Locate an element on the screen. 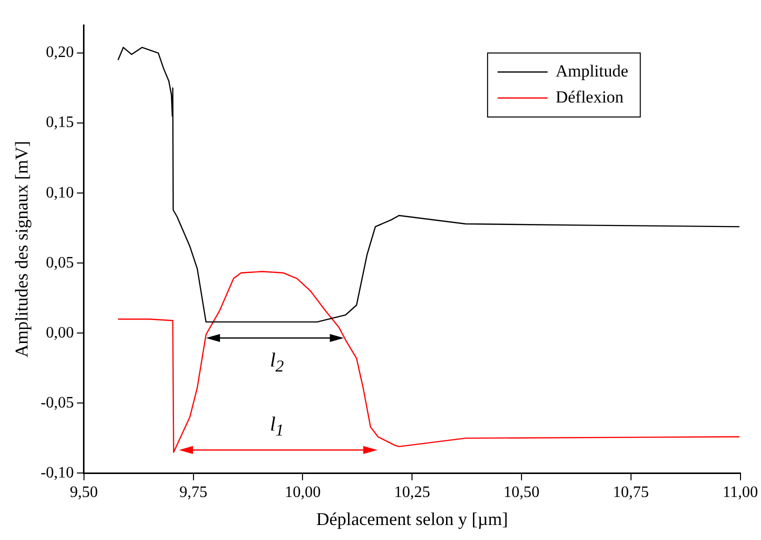 The image size is (761, 540). x-tick-label: 10,25 is located at coordinates (412, 493).